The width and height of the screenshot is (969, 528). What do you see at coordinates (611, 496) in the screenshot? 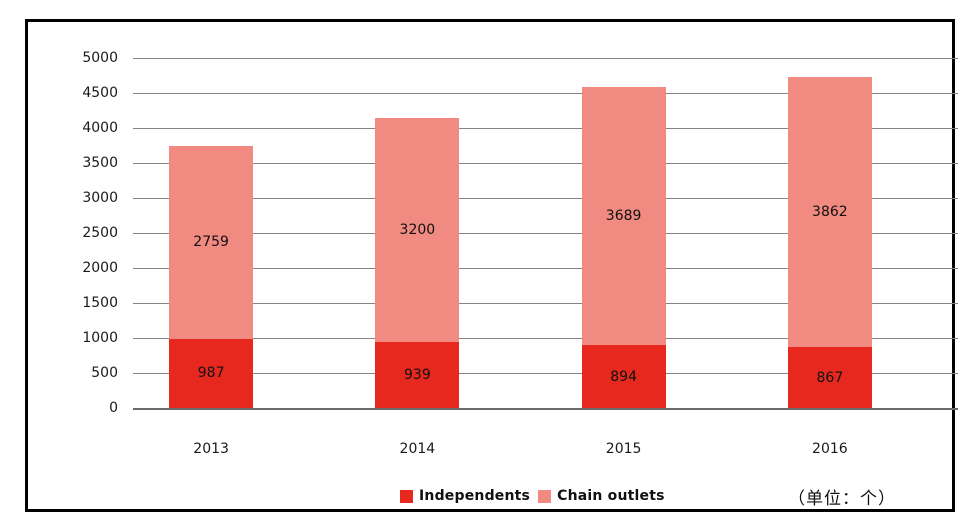
I see `legend-label: Chain outlets` at bounding box center [611, 496].